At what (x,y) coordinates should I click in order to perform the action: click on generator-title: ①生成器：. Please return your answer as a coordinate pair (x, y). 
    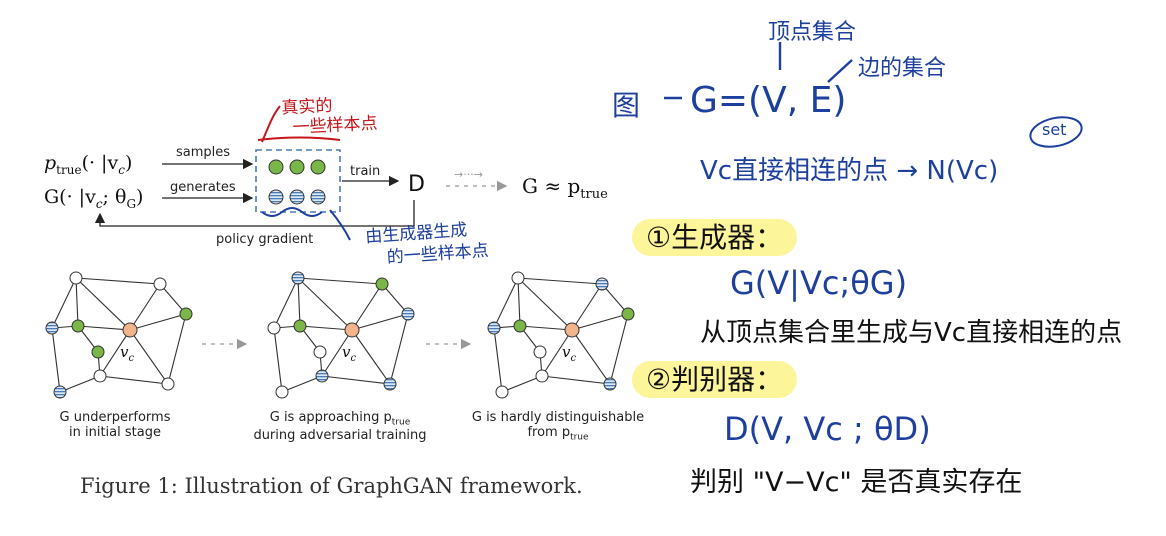
    Looking at the image, I should click on (715, 236).